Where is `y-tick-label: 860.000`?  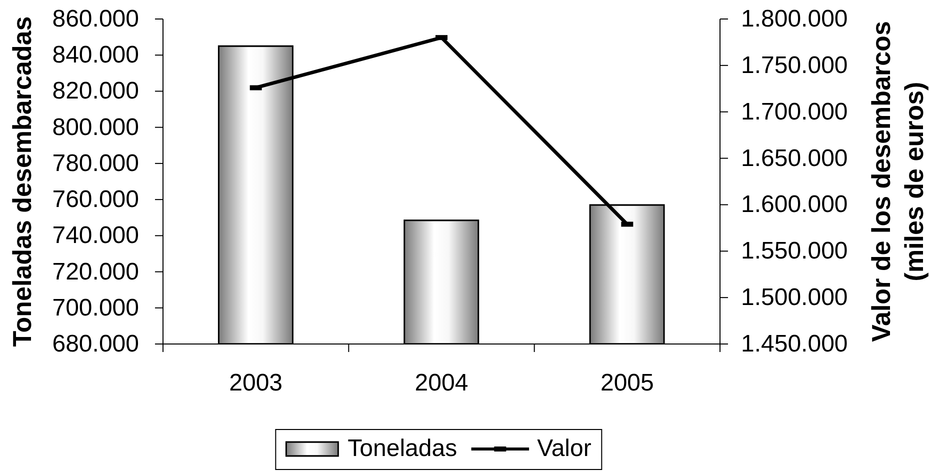
y-tick-label: 860.000 is located at coordinates (95, 19).